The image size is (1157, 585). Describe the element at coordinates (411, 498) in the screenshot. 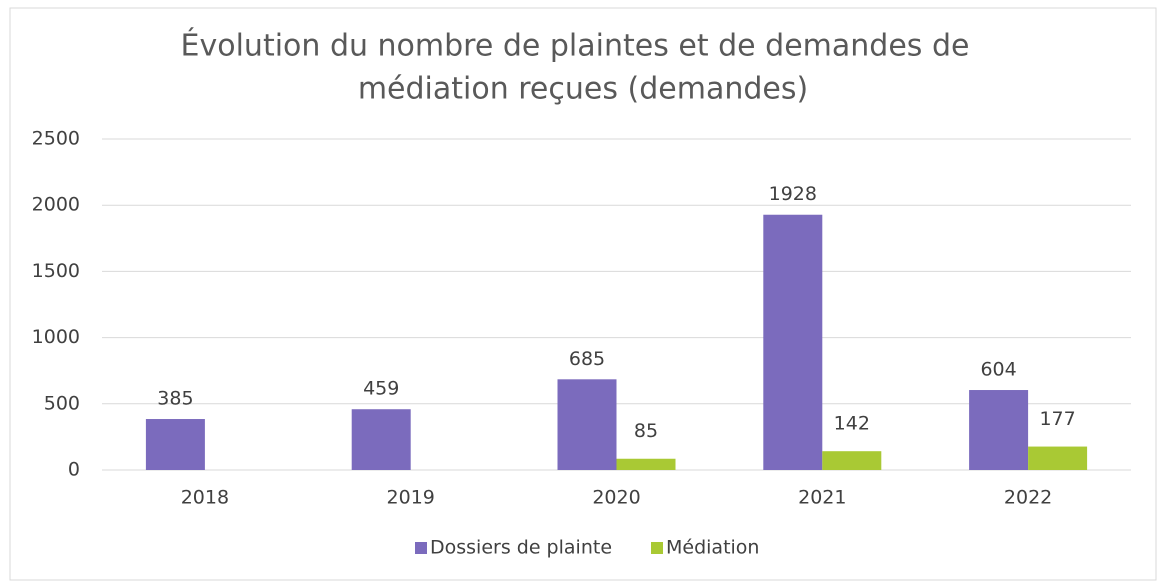

I see `x-tick-label: 2019` at that location.